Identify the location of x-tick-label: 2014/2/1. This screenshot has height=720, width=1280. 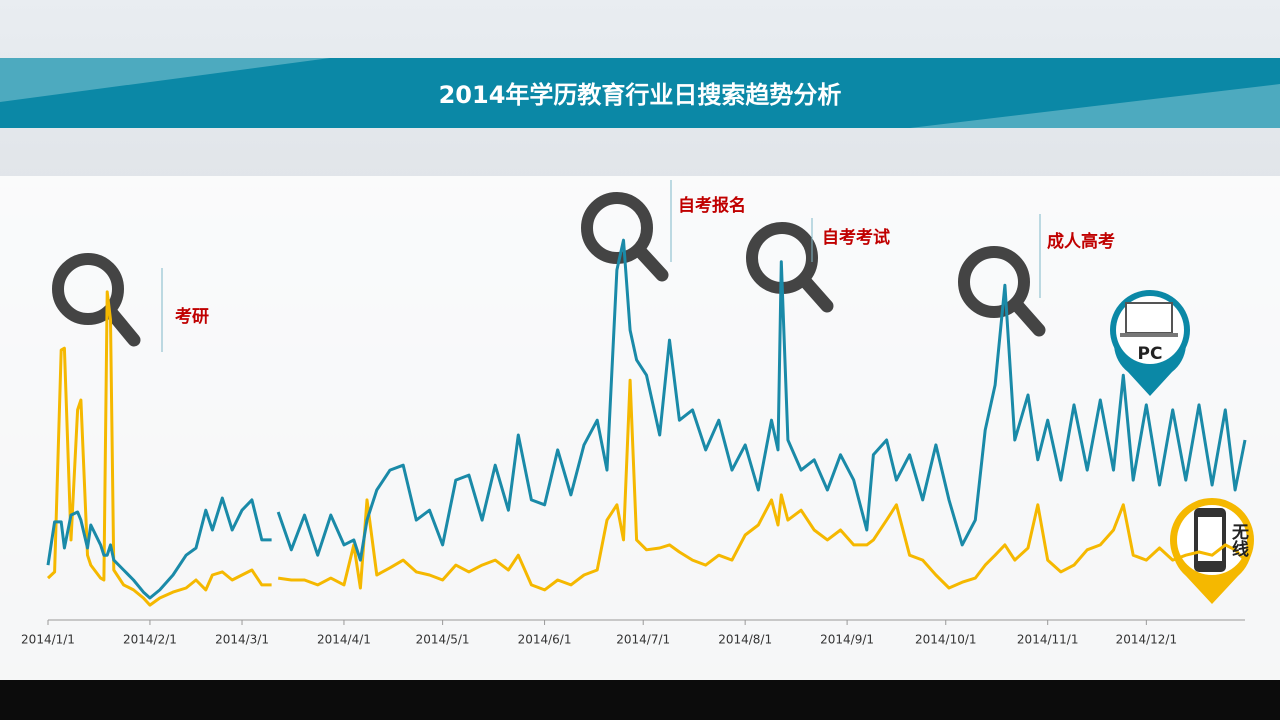
(150, 640).